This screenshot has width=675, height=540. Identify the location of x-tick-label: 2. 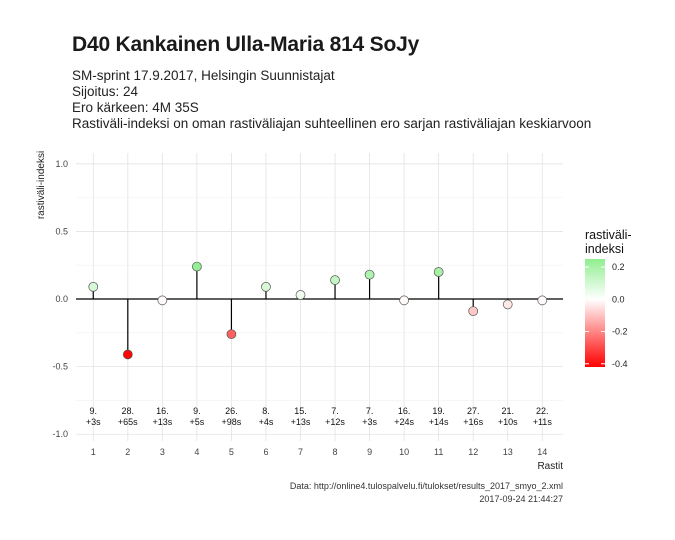
(127, 452).